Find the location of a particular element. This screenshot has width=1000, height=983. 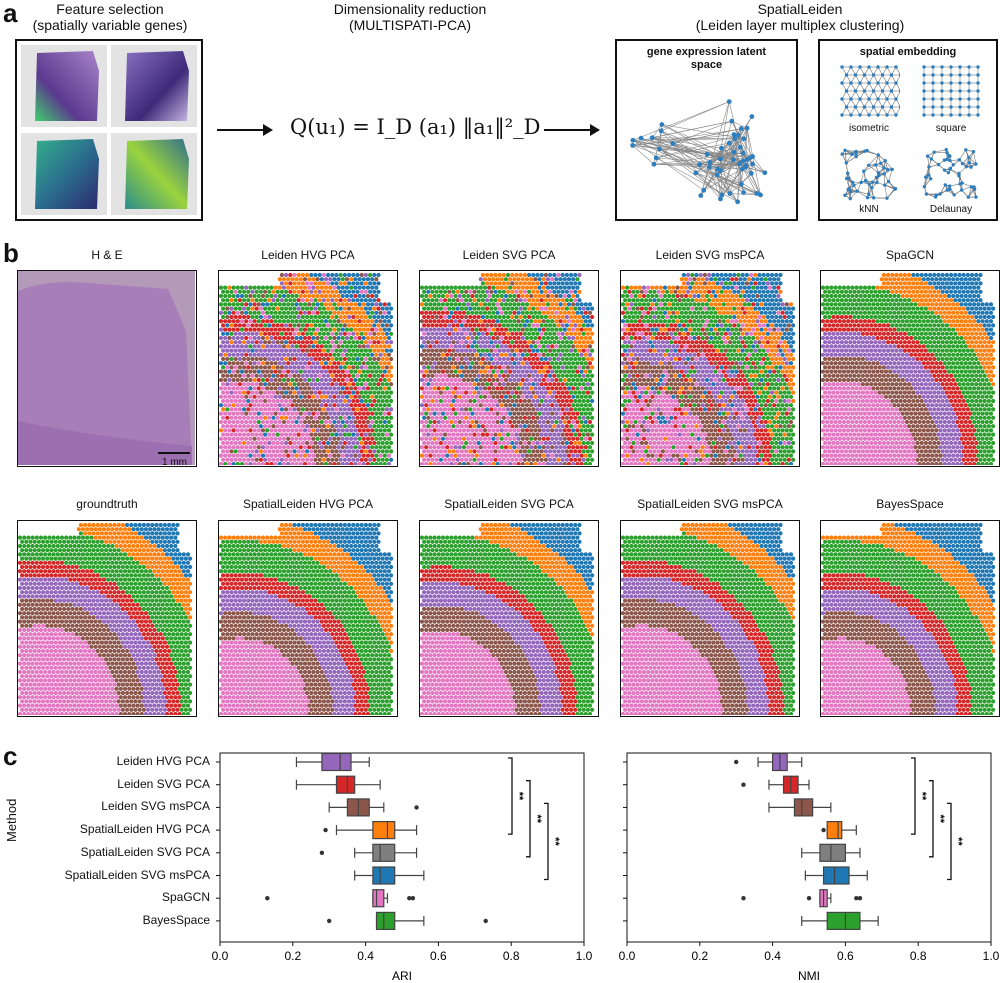

isometric-graph is located at coordinates (870, 91).